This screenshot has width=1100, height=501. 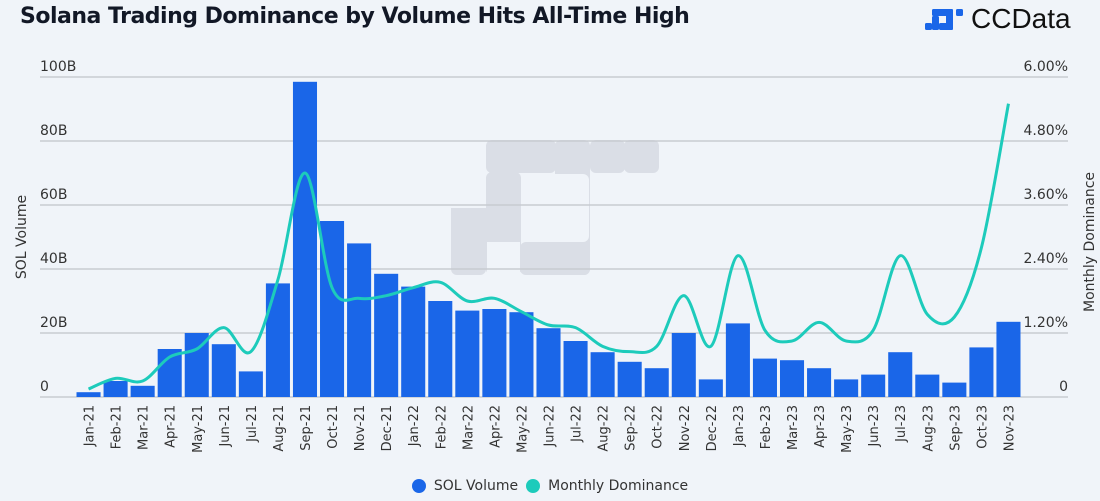 I want to click on x-tick-label: Jun-22, so click(x=550, y=426).